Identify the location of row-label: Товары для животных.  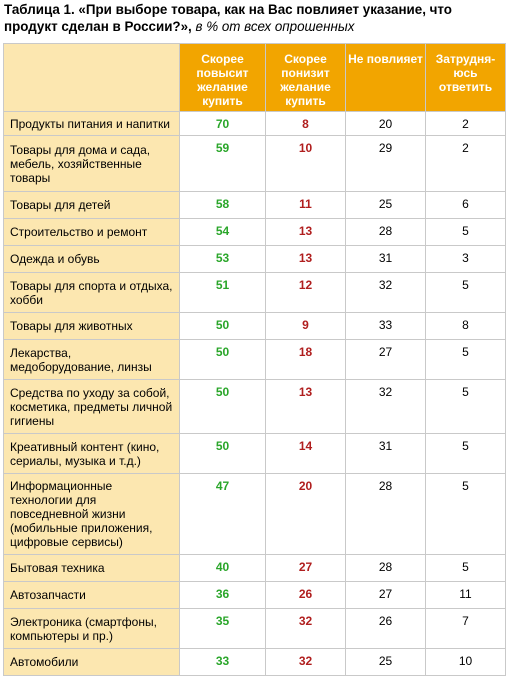
(91, 326).